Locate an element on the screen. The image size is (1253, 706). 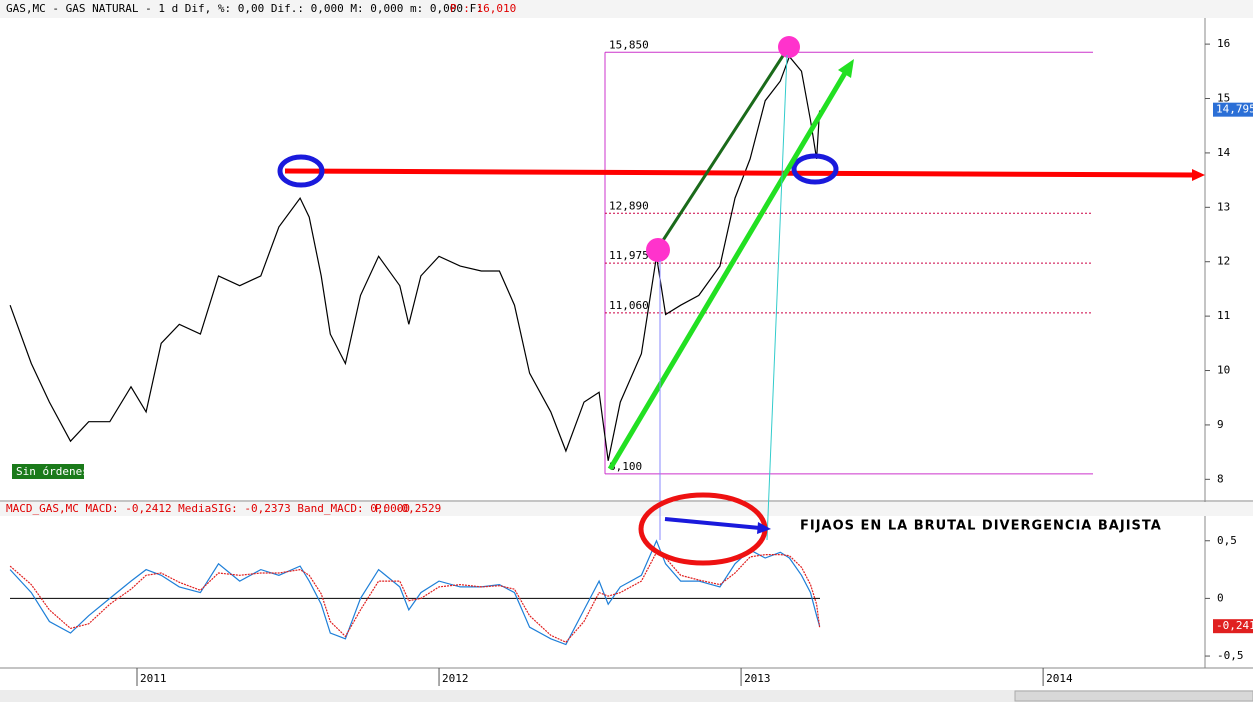
fib-label: 8,100 is located at coordinates (625, 466).